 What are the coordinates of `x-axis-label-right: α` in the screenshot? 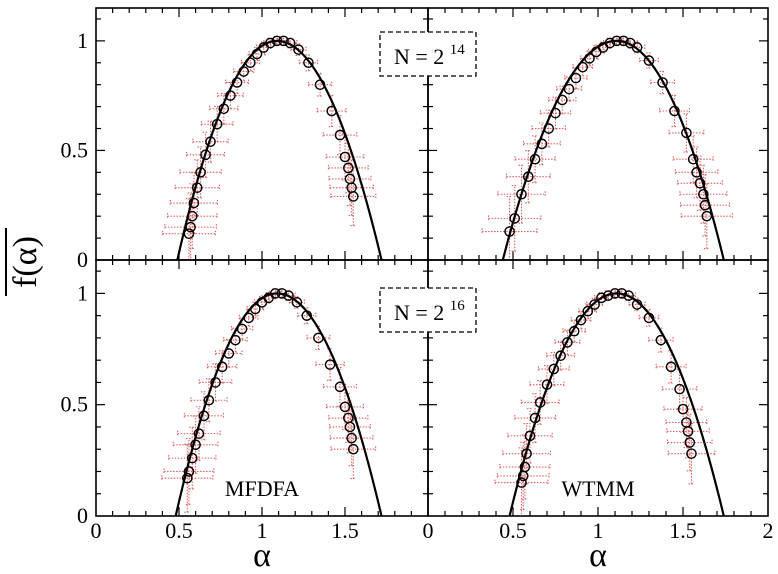 It's located at (598, 555).